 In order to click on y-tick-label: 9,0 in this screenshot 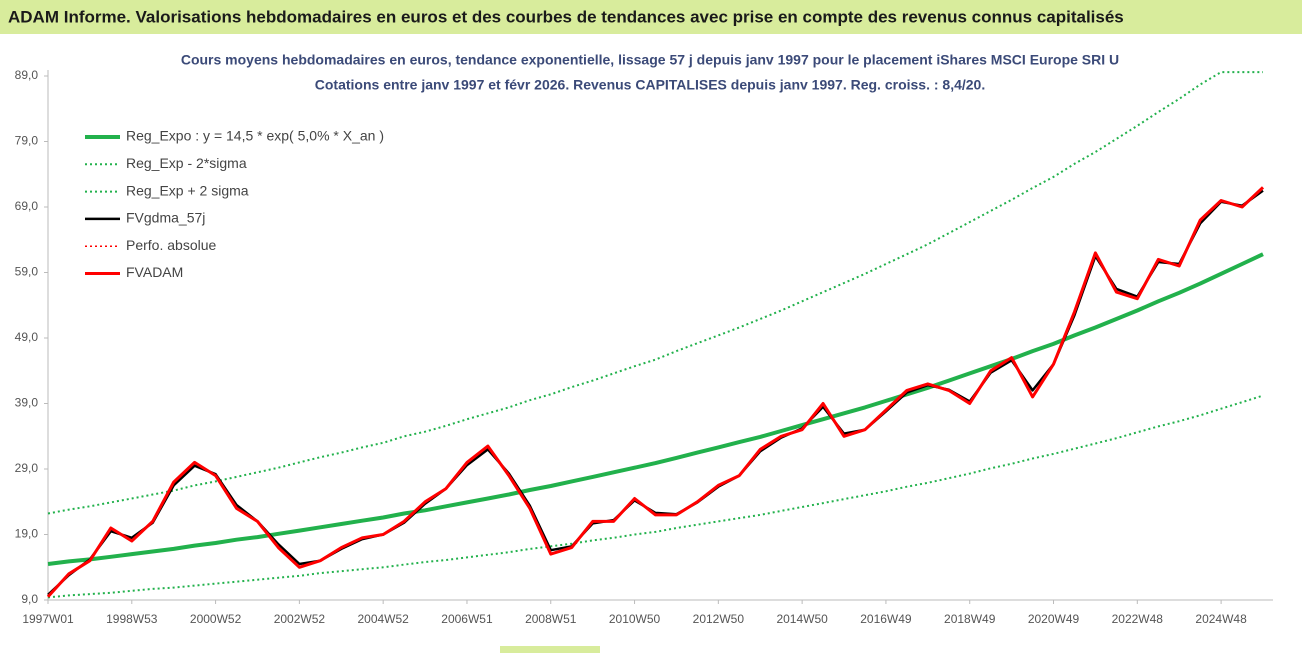, I will do `click(29, 599)`.